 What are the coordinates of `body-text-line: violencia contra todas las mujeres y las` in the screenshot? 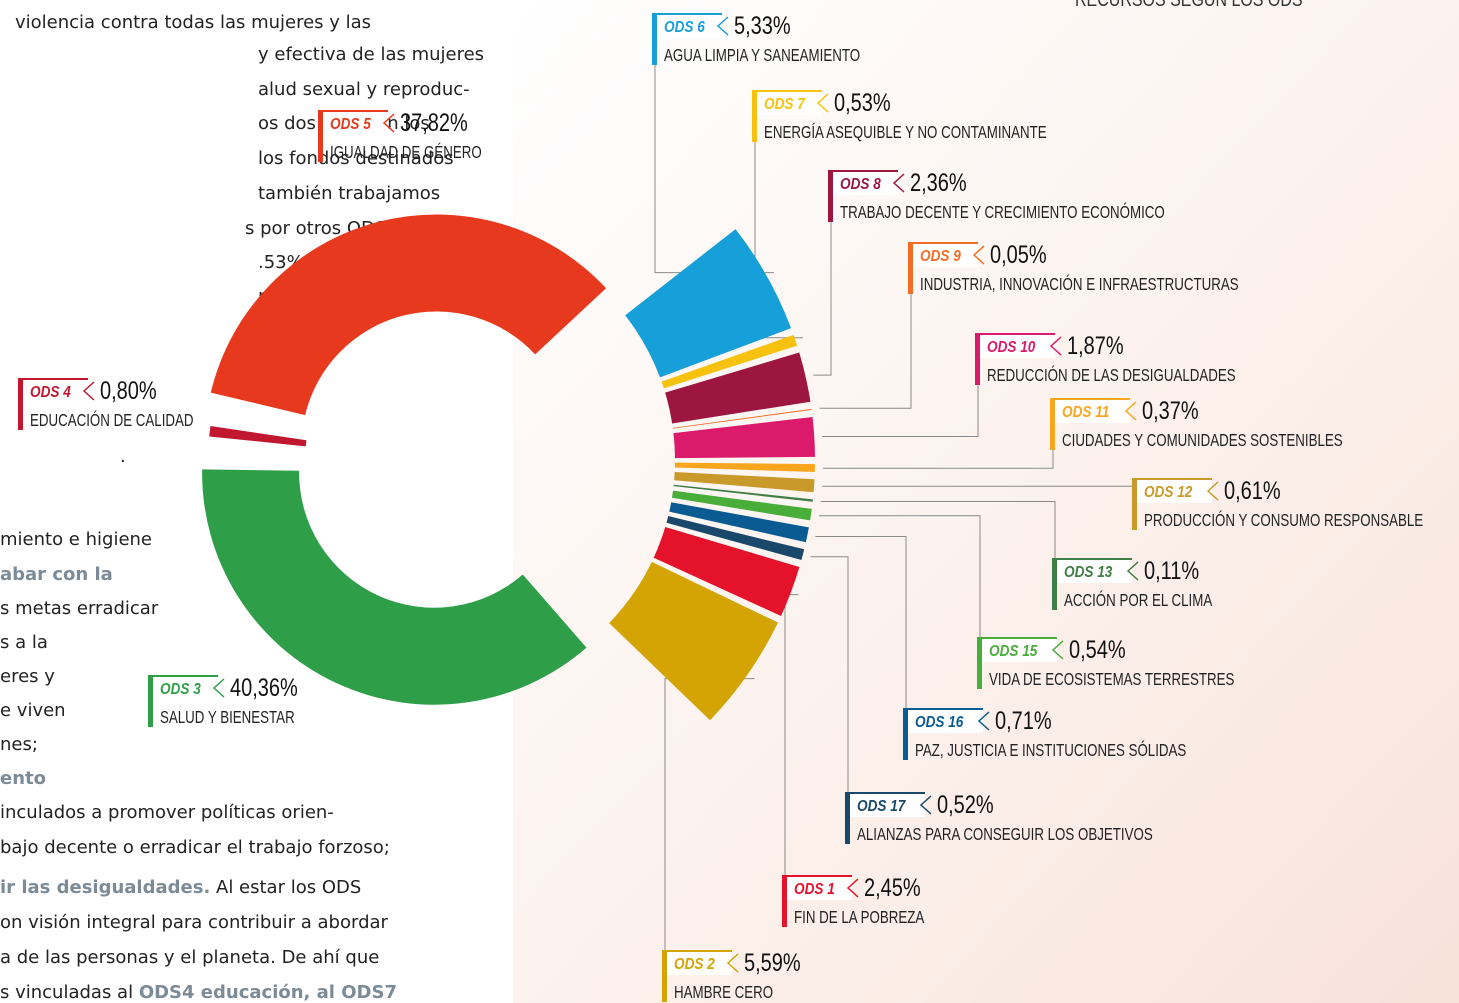 It's located at (193, 22).